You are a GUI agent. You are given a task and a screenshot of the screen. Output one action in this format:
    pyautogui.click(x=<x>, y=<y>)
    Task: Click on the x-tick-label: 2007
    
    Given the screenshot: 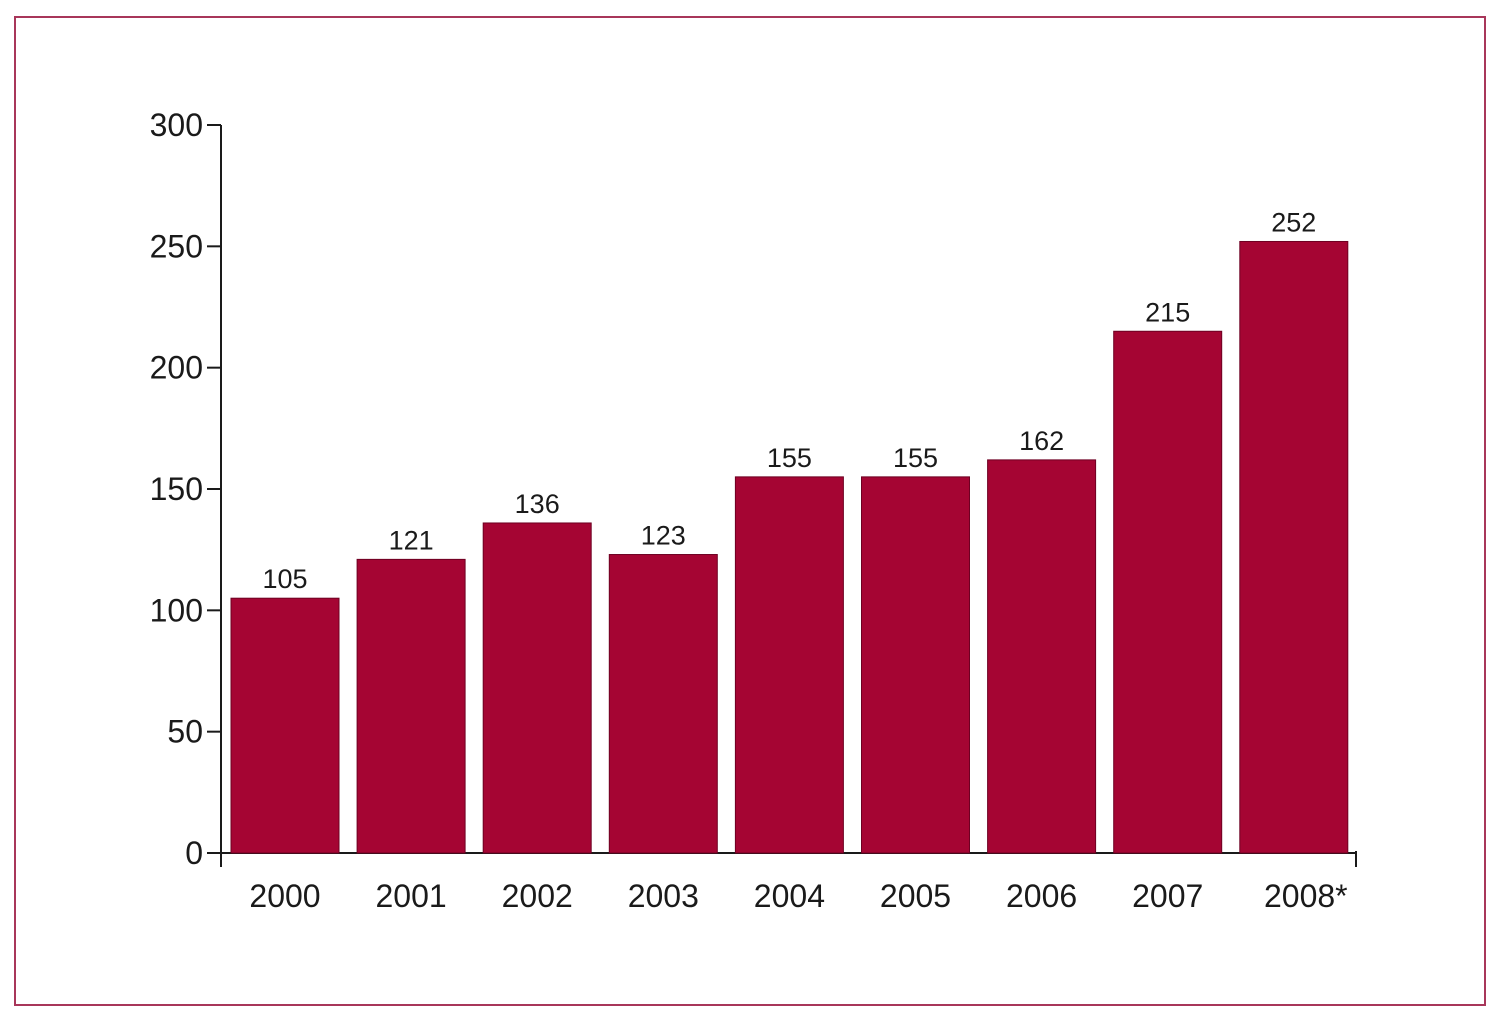 What is the action you would take?
    pyautogui.click(x=1167, y=896)
    